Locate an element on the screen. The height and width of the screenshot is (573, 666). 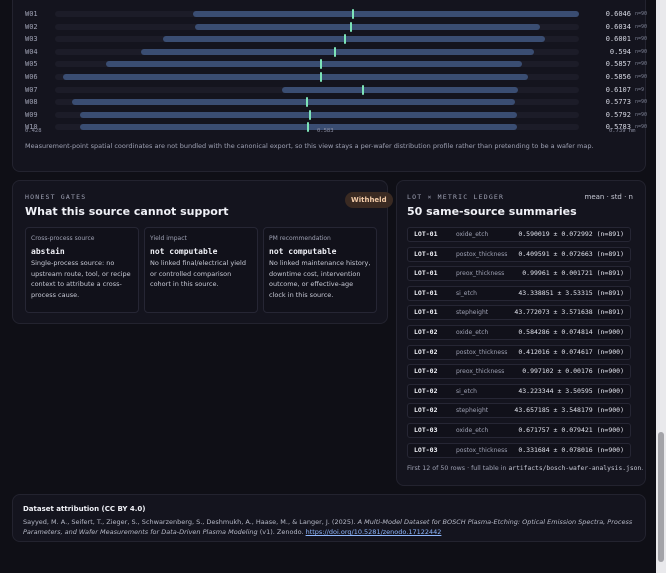
doi-link: https://doi.org/10.5281/zenodo.17122442 is located at coordinates (373, 532).